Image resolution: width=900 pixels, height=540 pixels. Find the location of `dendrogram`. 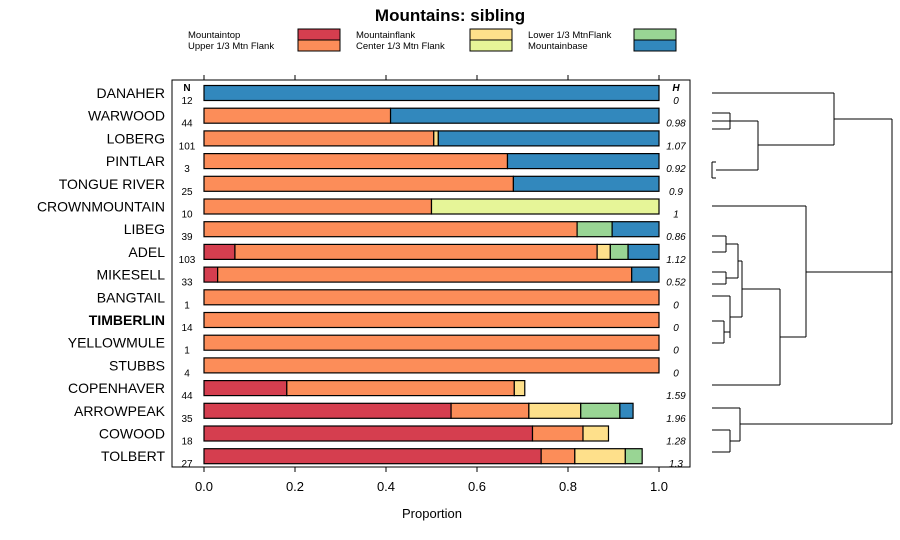

dendrogram is located at coordinates (802, 272).